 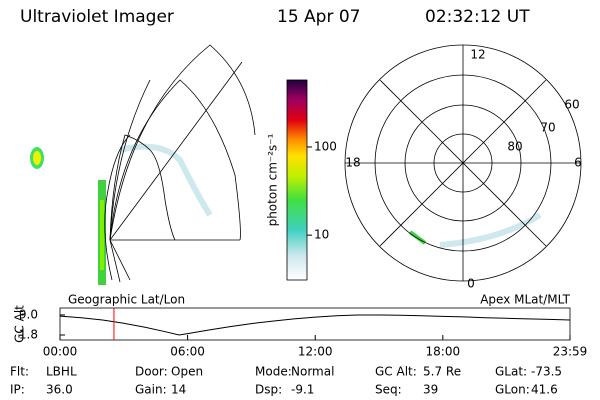 What do you see at coordinates (325, 146) in the screenshot?
I see `colorbar-tick-label: 100` at bounding box center [325, 146].